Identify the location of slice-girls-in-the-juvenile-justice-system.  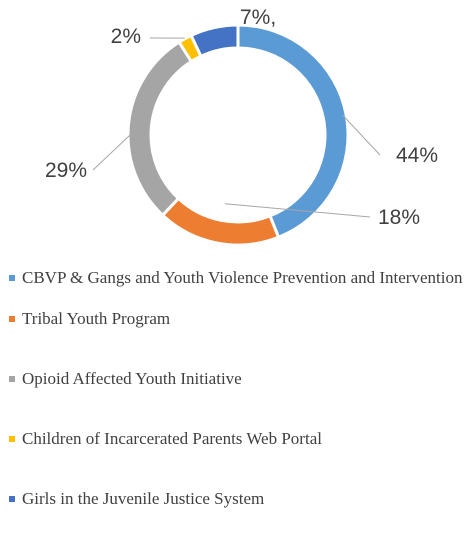
(214, 41).